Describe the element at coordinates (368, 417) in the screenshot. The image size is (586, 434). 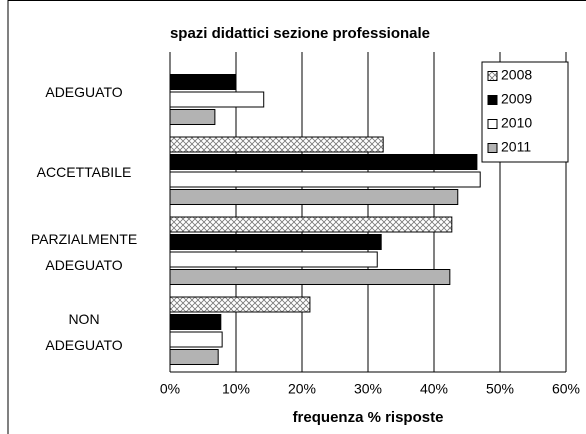
I see `x-axis-title: frequenza % risposte` at that location.